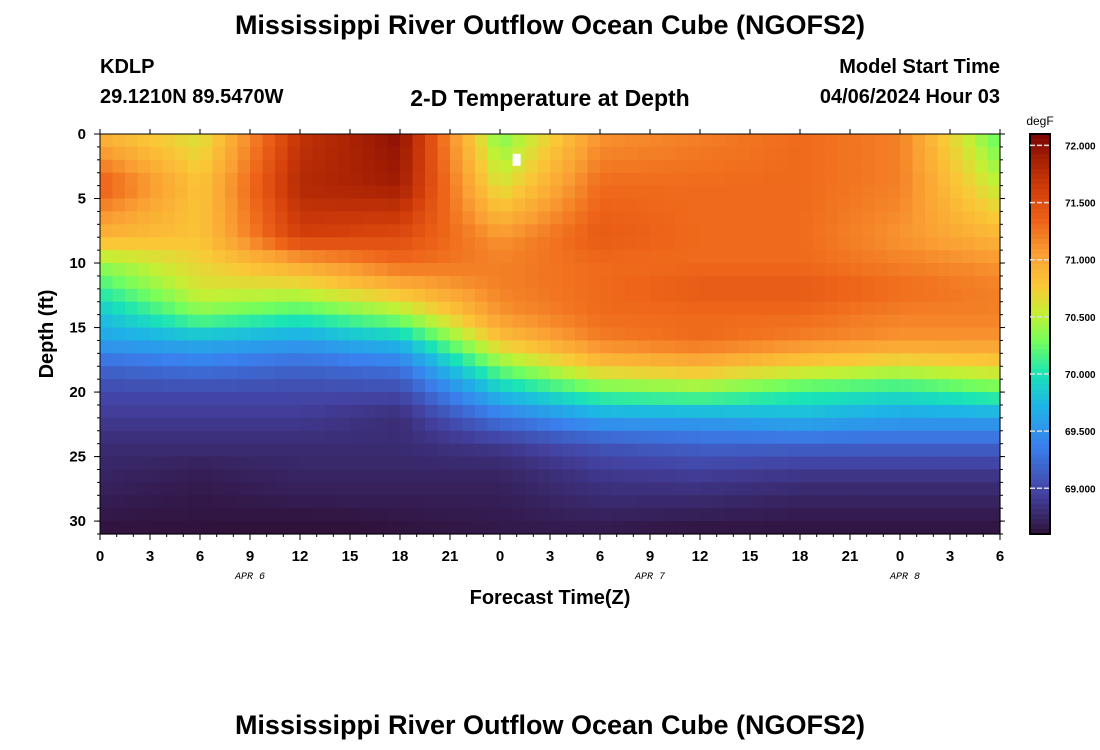 This screenshot has width=1100, height=750. I want to click on colorbar-band, so click(1040, 522).